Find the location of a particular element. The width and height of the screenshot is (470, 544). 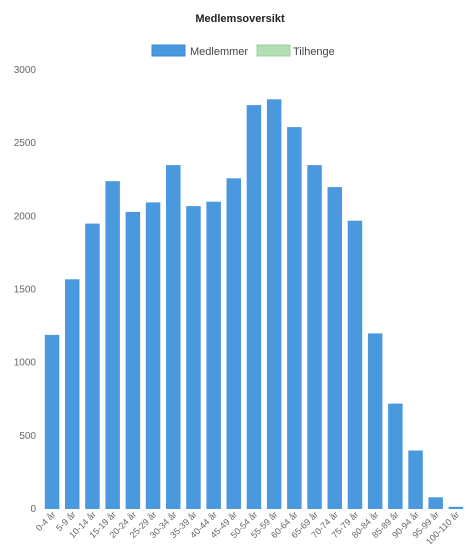

y-axis: 0 500 1000 1500 2000 2500 3000 is located at coordinates (25, 290).